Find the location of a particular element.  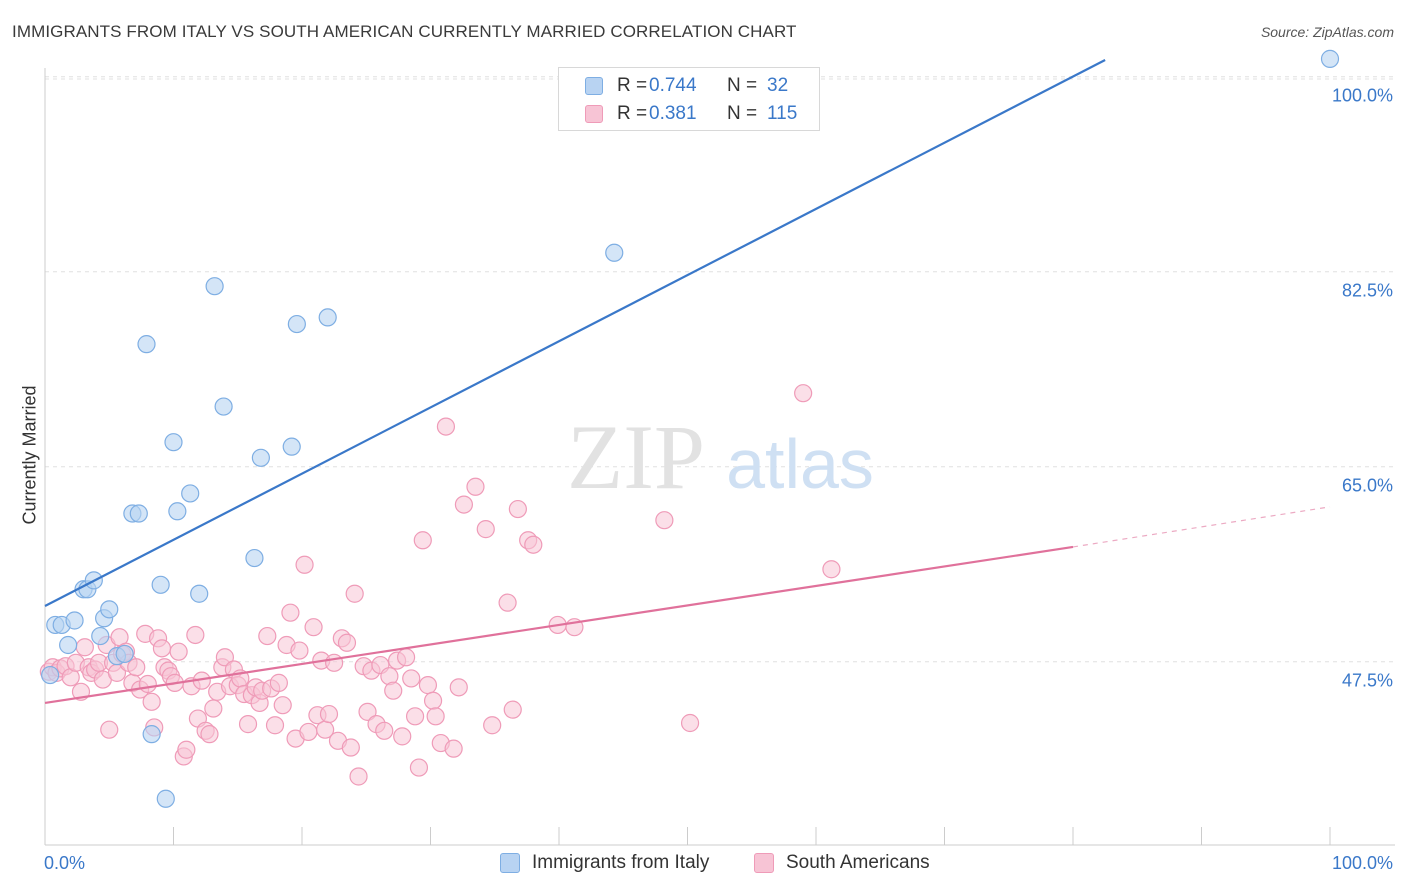

legend-n-label: N = is located at coordinates (742, 113).